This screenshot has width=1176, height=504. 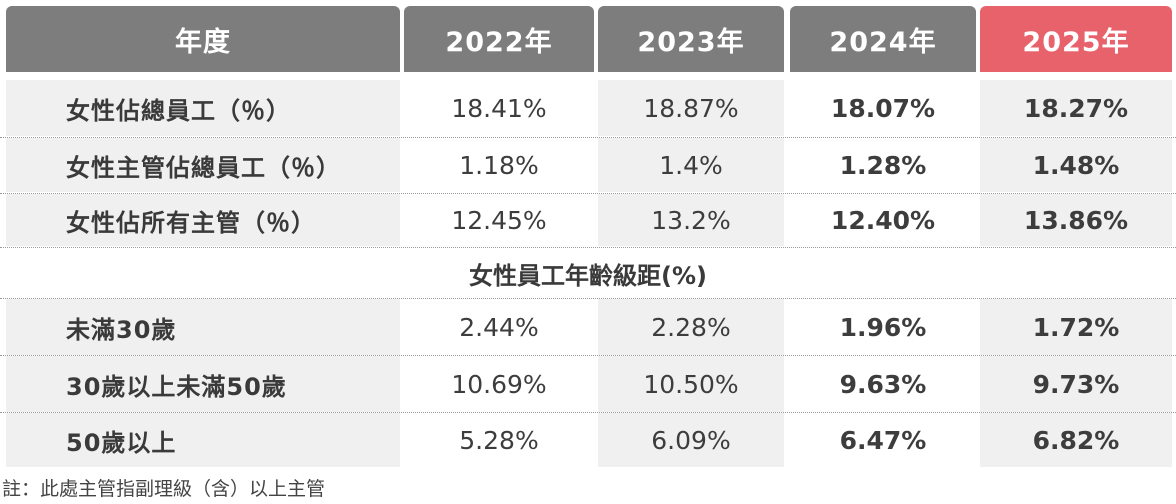 What do you see at coordinates (883, 327) in the screenshot?
I see `cell-2024: 1.96%` at bounding box center [883, 327].